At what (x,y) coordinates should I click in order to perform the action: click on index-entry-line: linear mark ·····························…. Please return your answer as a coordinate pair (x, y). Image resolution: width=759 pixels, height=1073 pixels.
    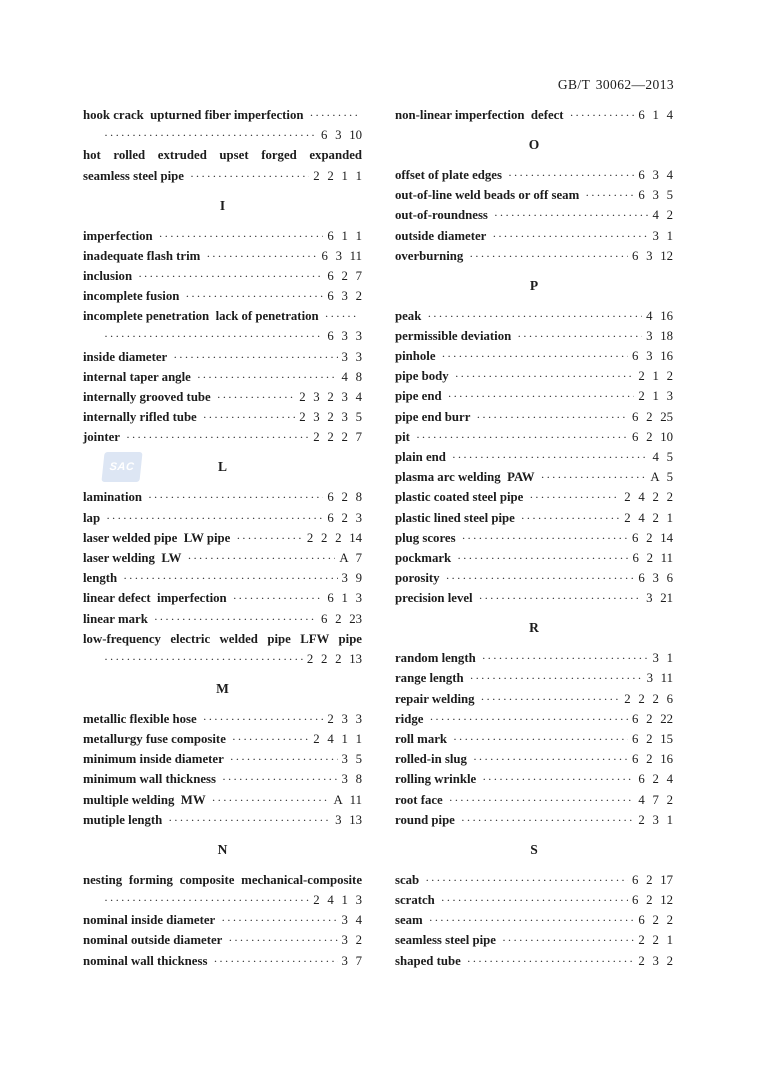
    Looking at the image, I should click on (222, 619).